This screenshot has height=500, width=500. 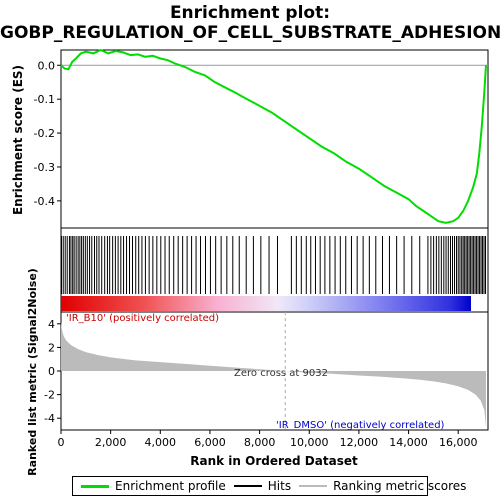 I want to click on metric-ytick-label: 2, so click(x=51, y=347).